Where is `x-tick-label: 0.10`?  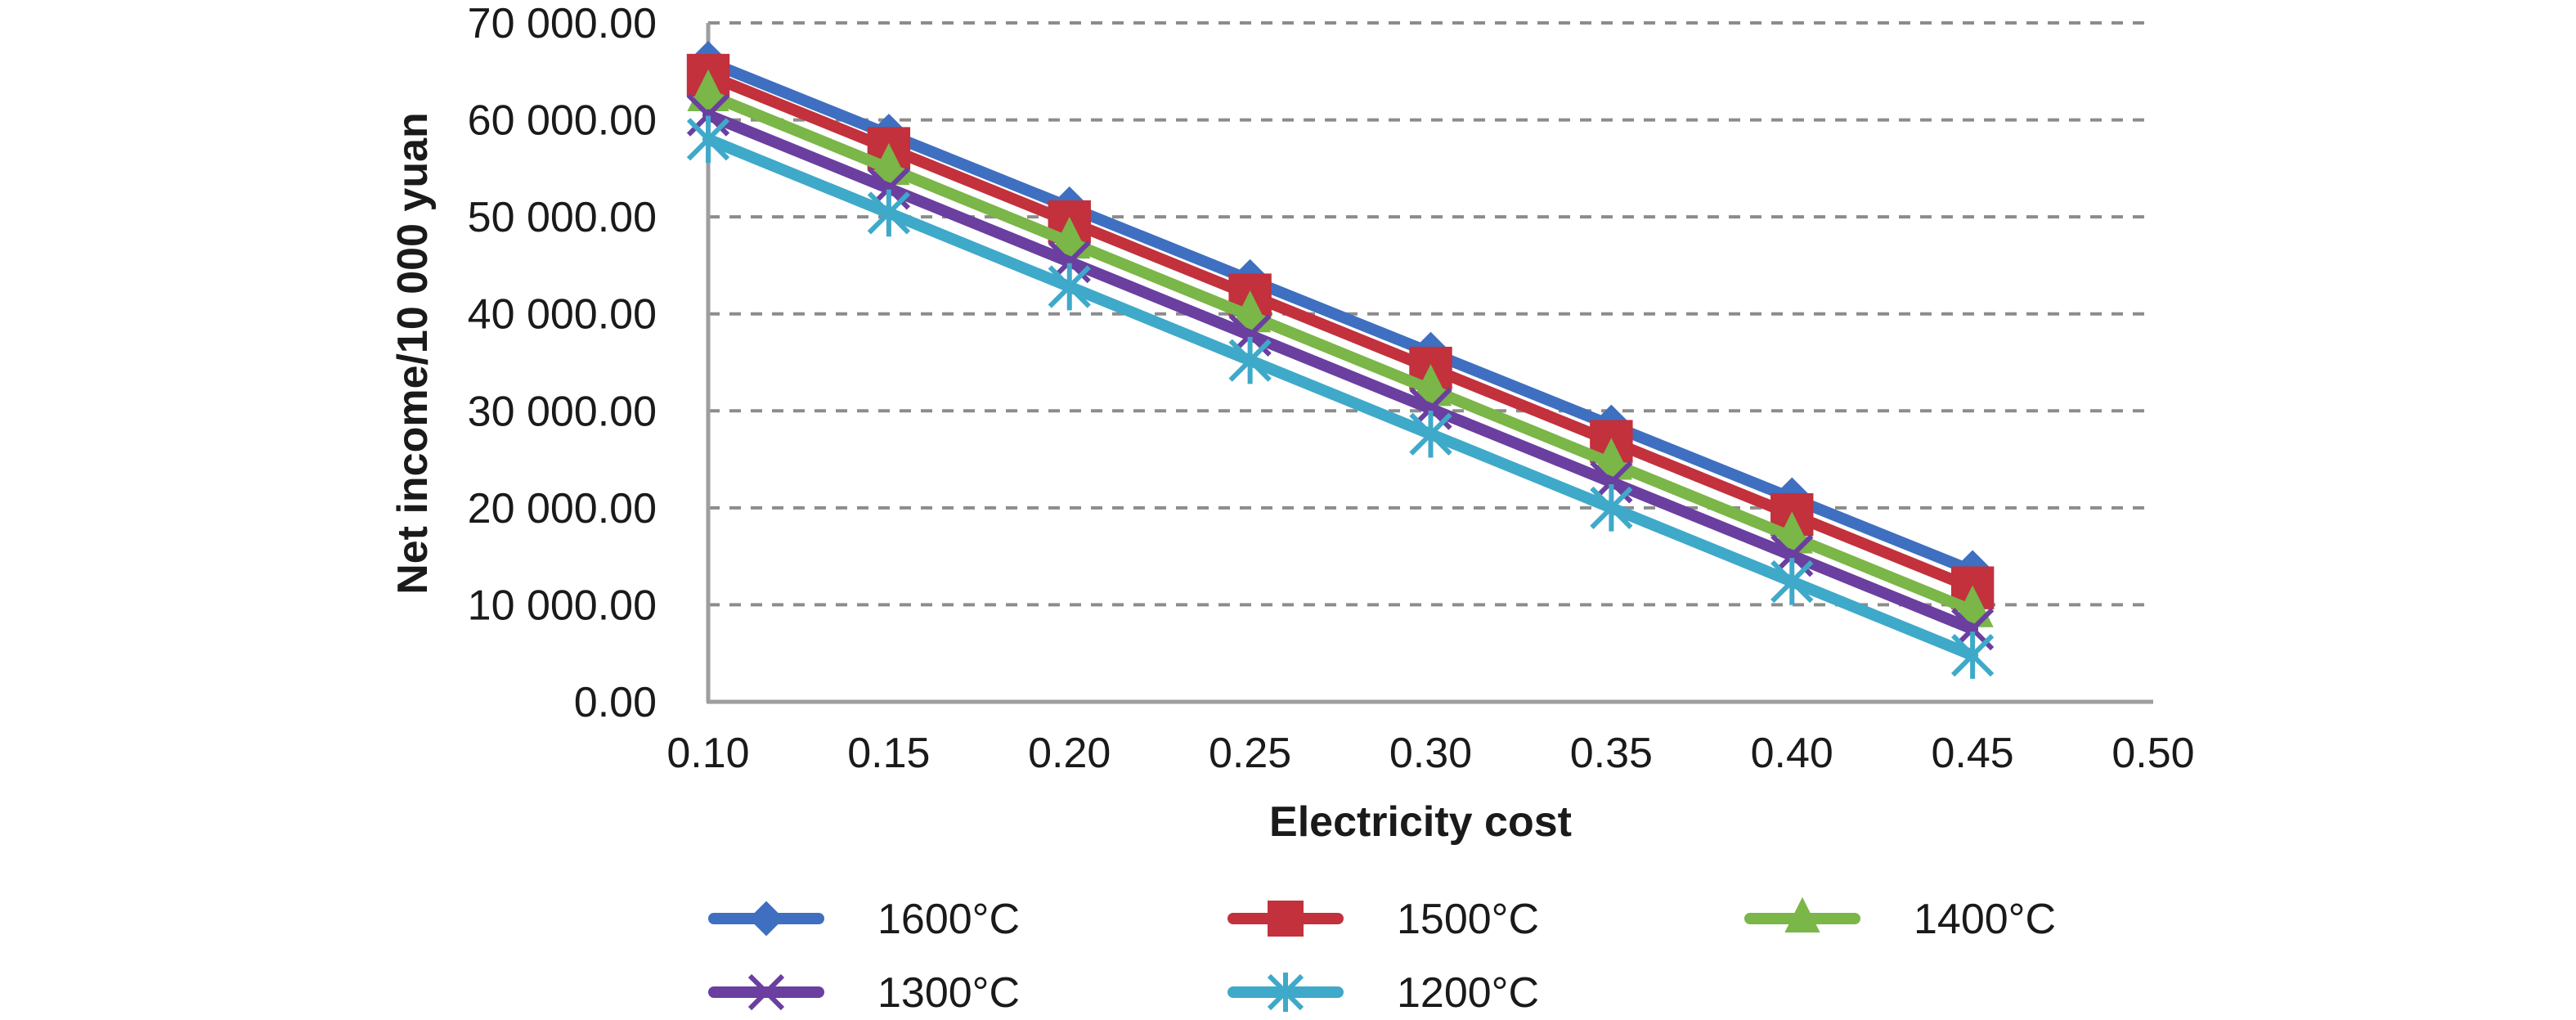 x-tick-label: 0.10 is located at coordinates (707, 754).